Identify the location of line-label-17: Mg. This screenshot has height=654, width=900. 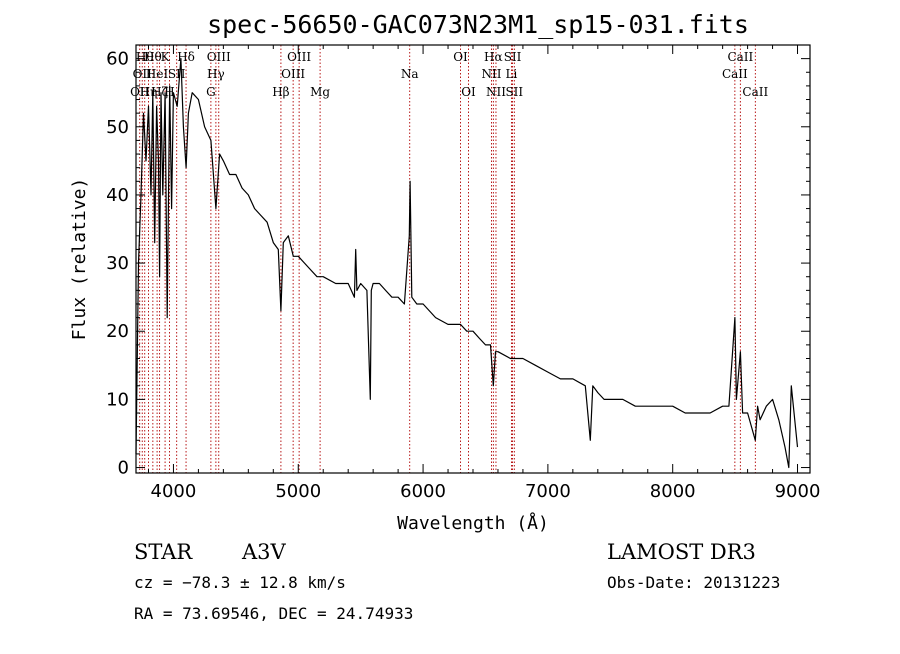
(320, 92).